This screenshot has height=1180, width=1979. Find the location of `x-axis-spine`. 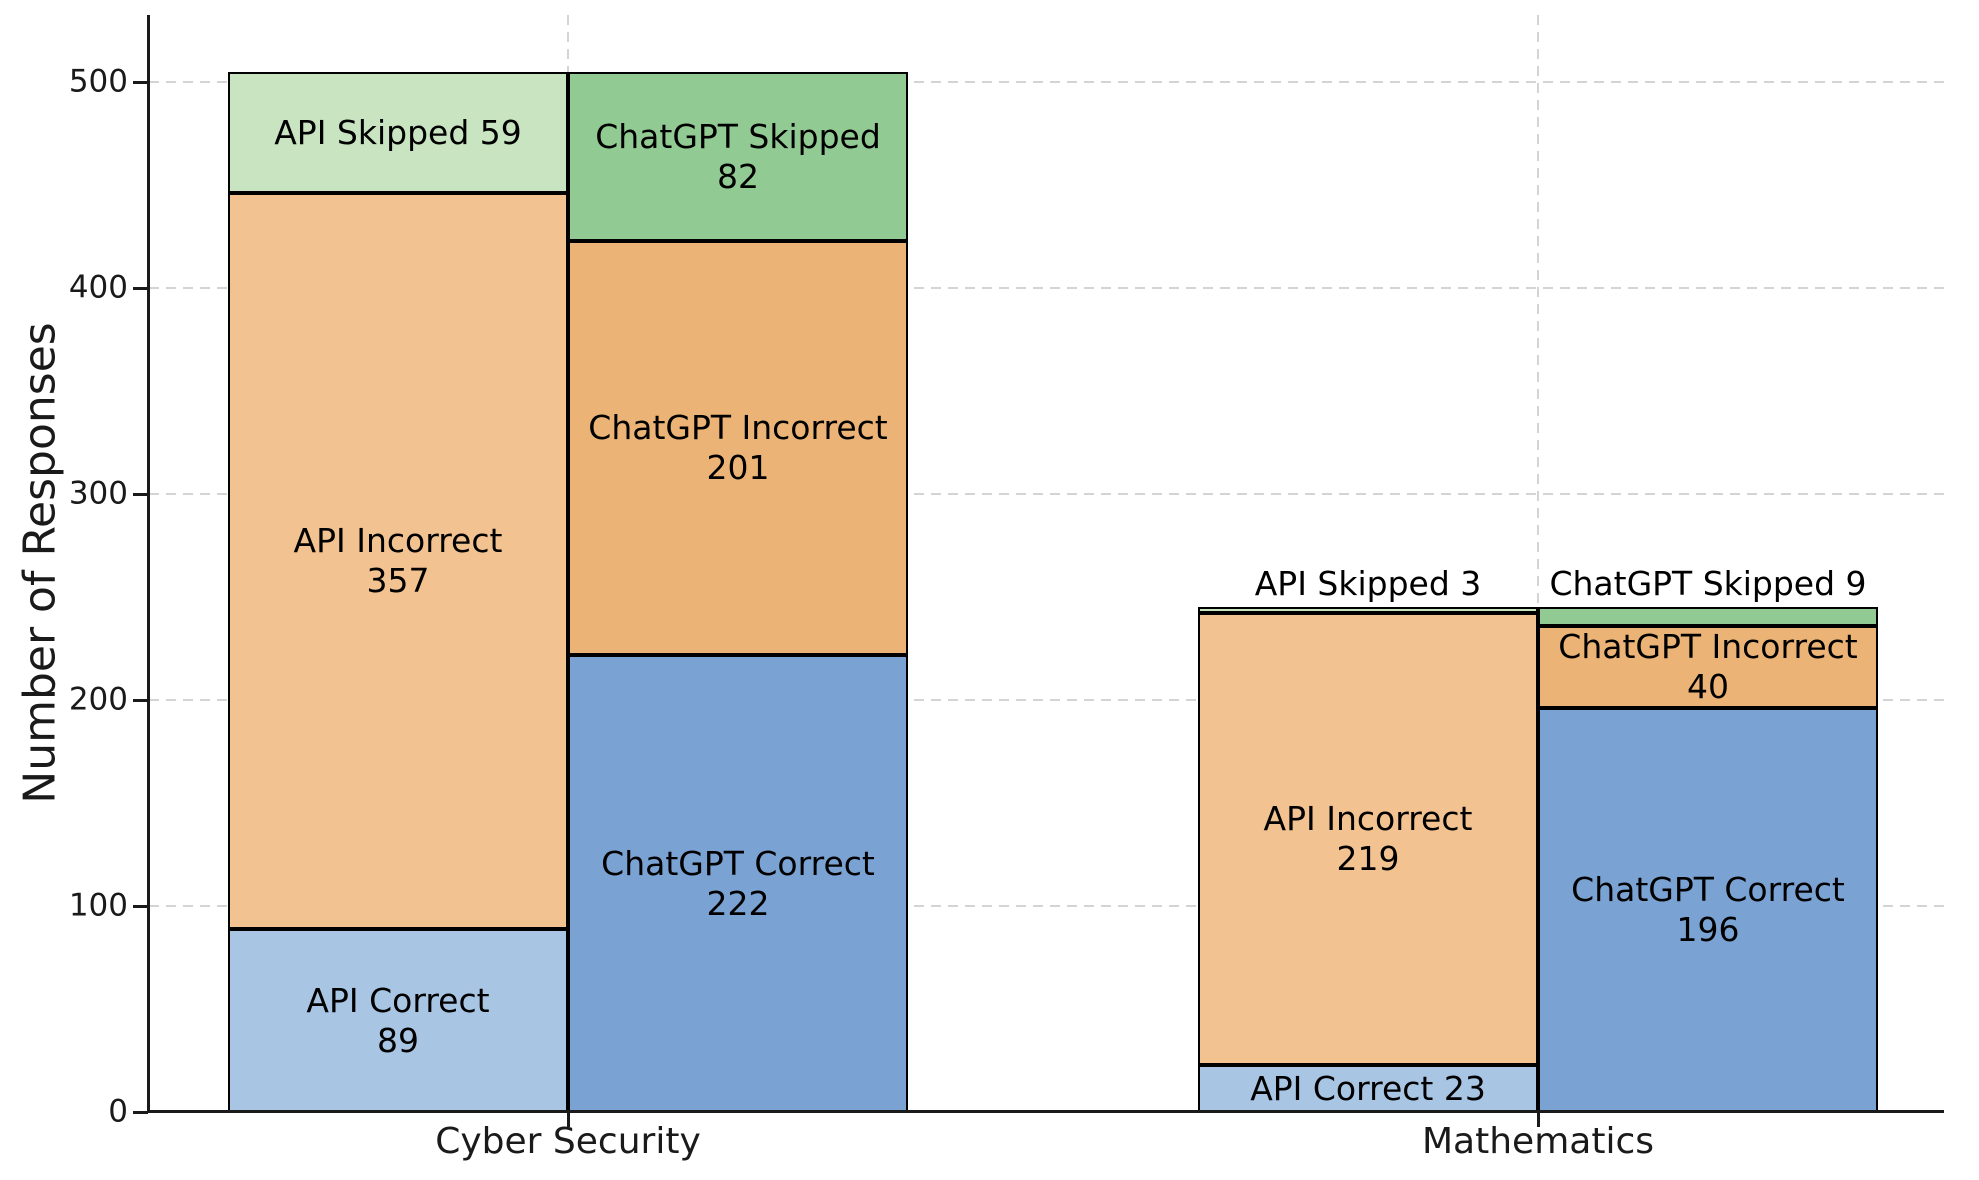

x-axis-spine is located at coordinates (1045, 1111).